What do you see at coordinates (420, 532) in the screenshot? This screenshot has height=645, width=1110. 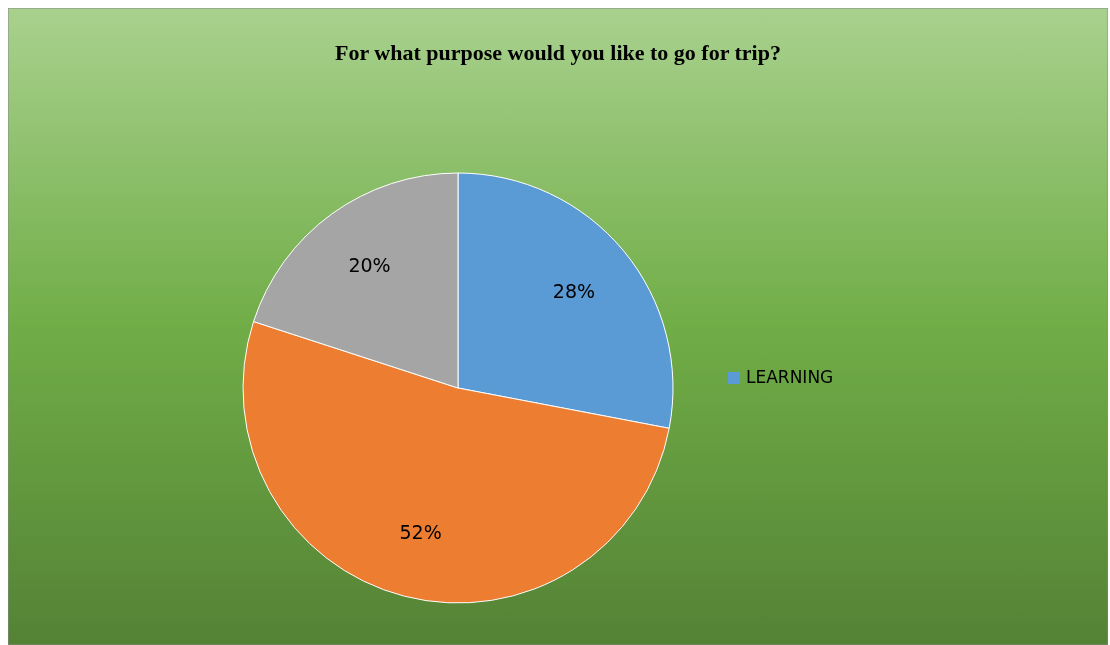 I see `data-label: 52%` at bounding box center [420, 532].